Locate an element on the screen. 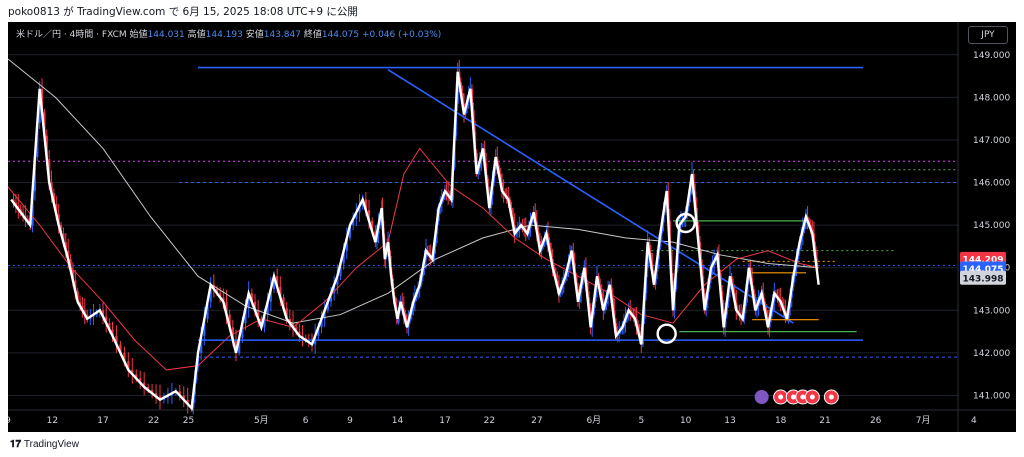  price-label-text: 144.209 is located at coordinates (983, 260).